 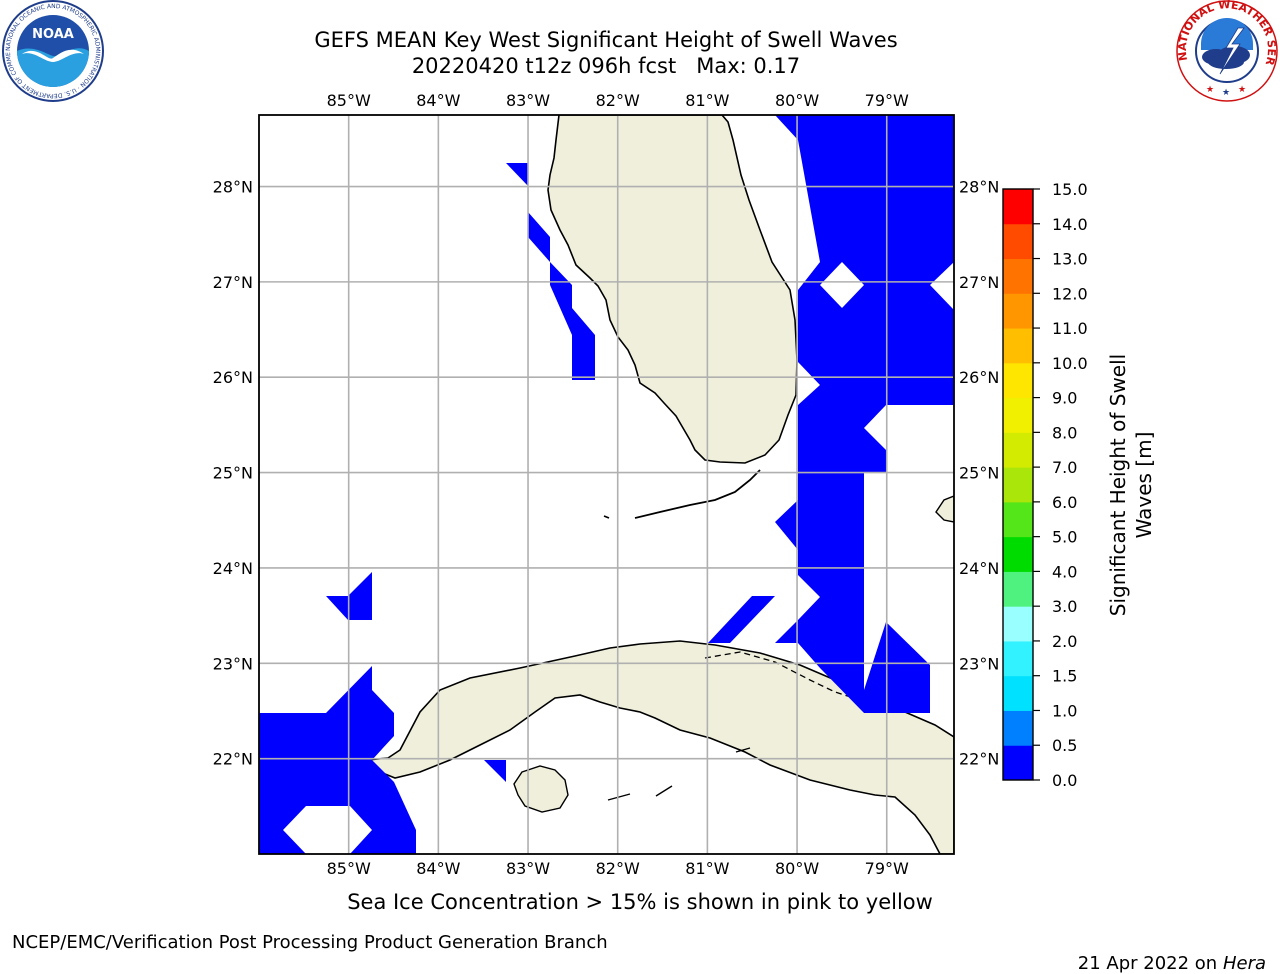 What do you see at coordinates (741, 619) in the screenshot?
I see `swell-cay-sal` at bounding box center [741, 619].